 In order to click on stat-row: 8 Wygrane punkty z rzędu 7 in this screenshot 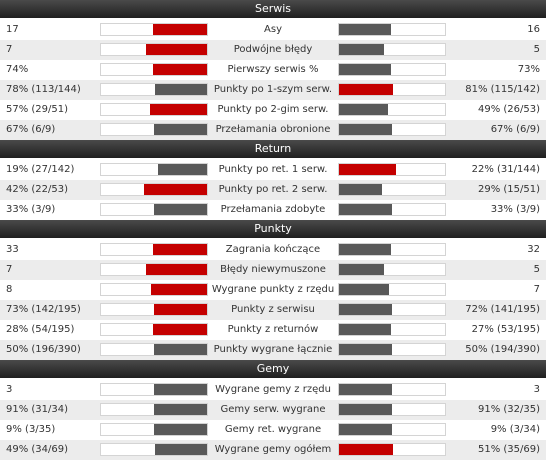, I will do `click(273, 290)`.